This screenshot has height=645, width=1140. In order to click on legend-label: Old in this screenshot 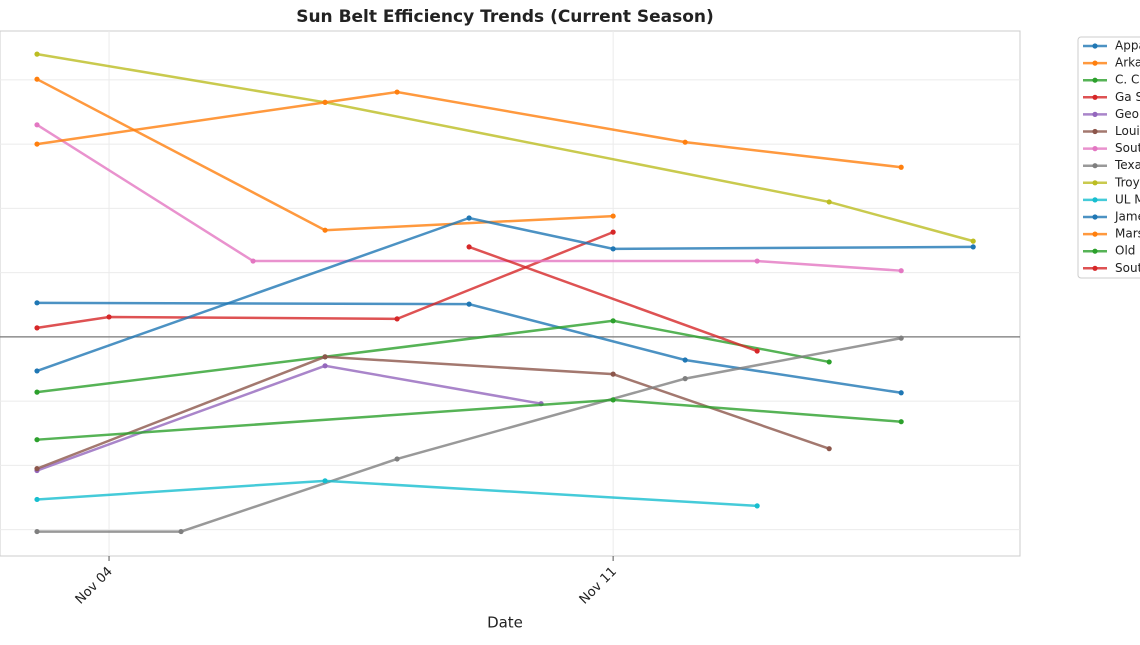, I will do `click(1125, 251)`.